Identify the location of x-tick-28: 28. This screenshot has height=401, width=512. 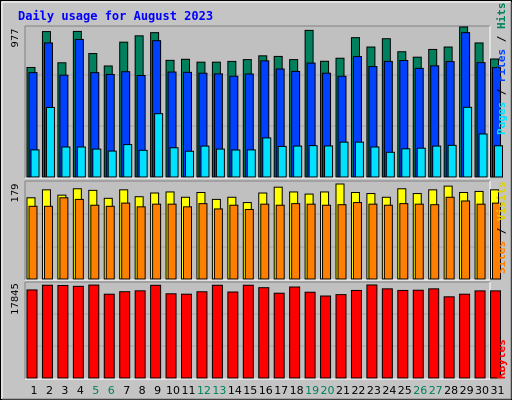
(451, 390).